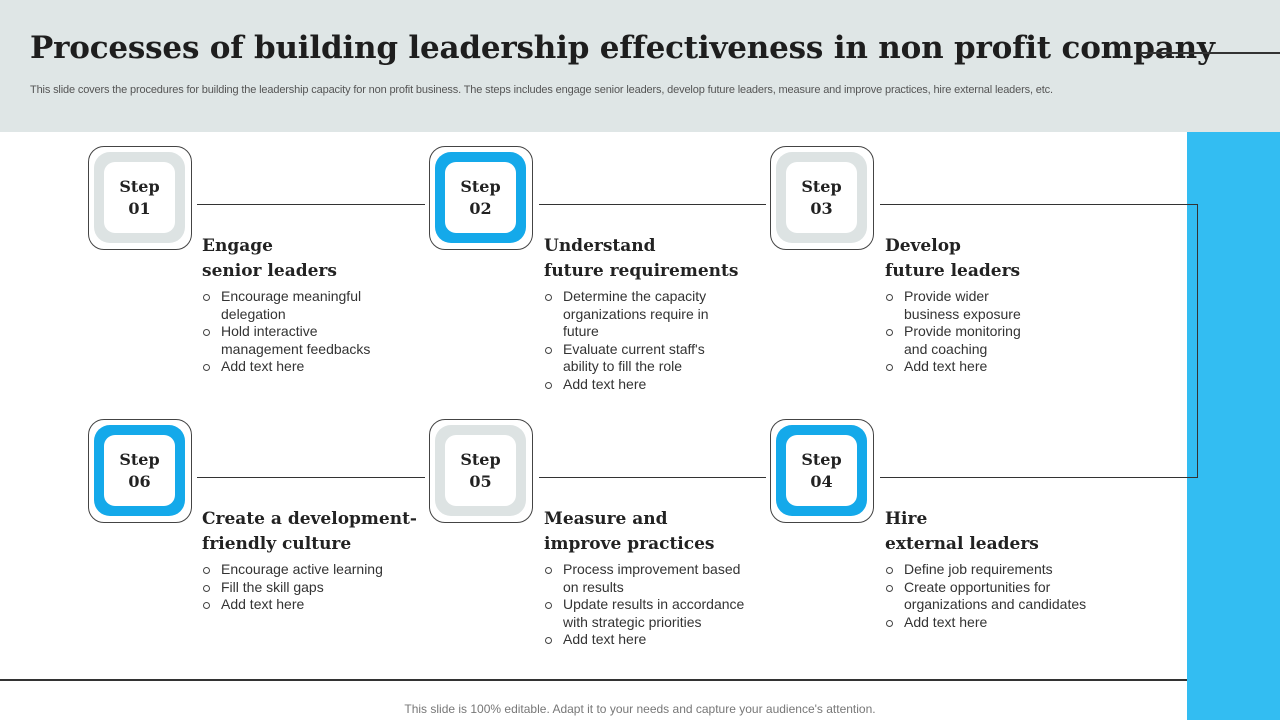 The image size is (1280, 720). I want to click on step-title-line: Engage, so click(237, 246).